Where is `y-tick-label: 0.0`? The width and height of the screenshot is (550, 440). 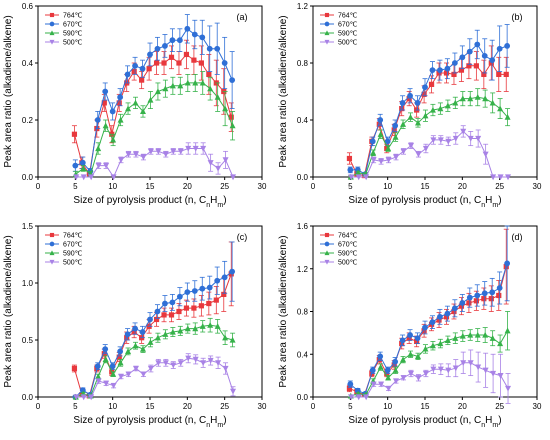 y-tick-label: 0.0 is located at coordinates (303, 177).